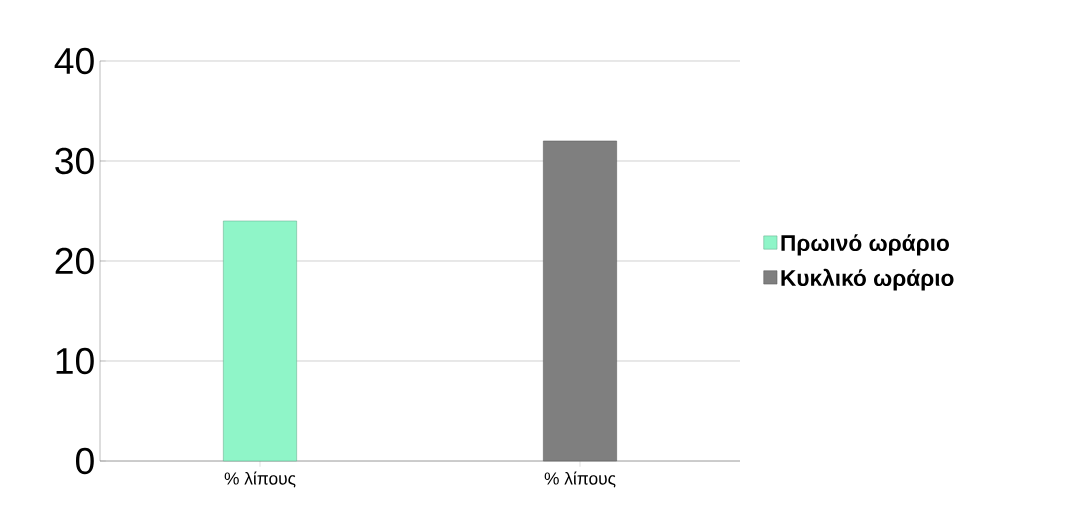 The width and height of the screenshot is (1073, 521). What do you see at coordinates (74, 161) in the screenshot?
I see `y-tick-label: 30` at bounding box center [74, 161].